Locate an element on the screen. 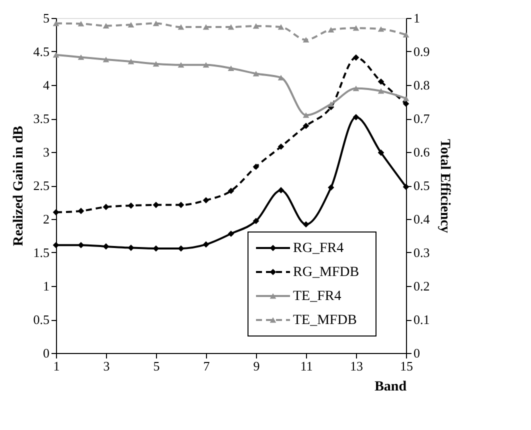  y2-tick-label: 0.7 is located at coordinates (422, 118).